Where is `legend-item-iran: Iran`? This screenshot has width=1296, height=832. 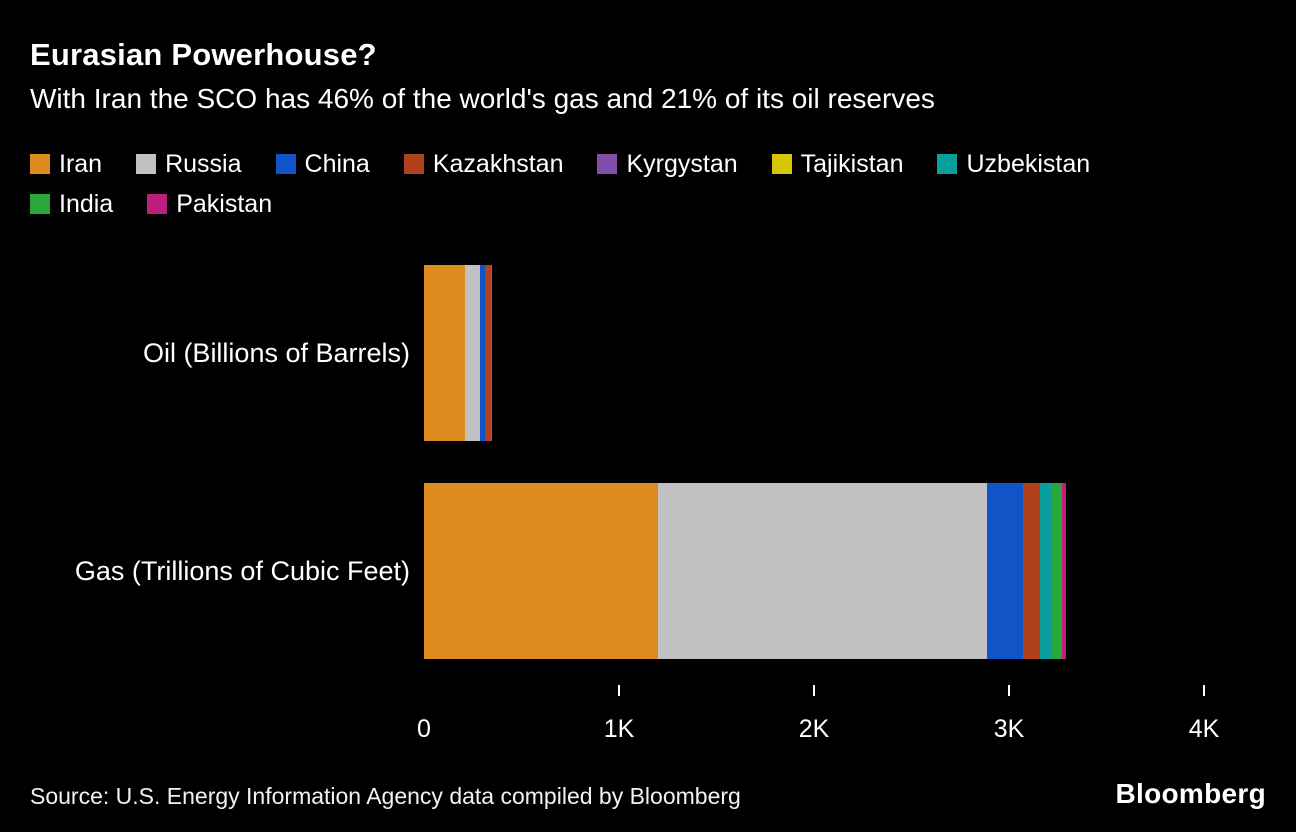
legend-item-iran: Iran is located at coordinates (66, 164).